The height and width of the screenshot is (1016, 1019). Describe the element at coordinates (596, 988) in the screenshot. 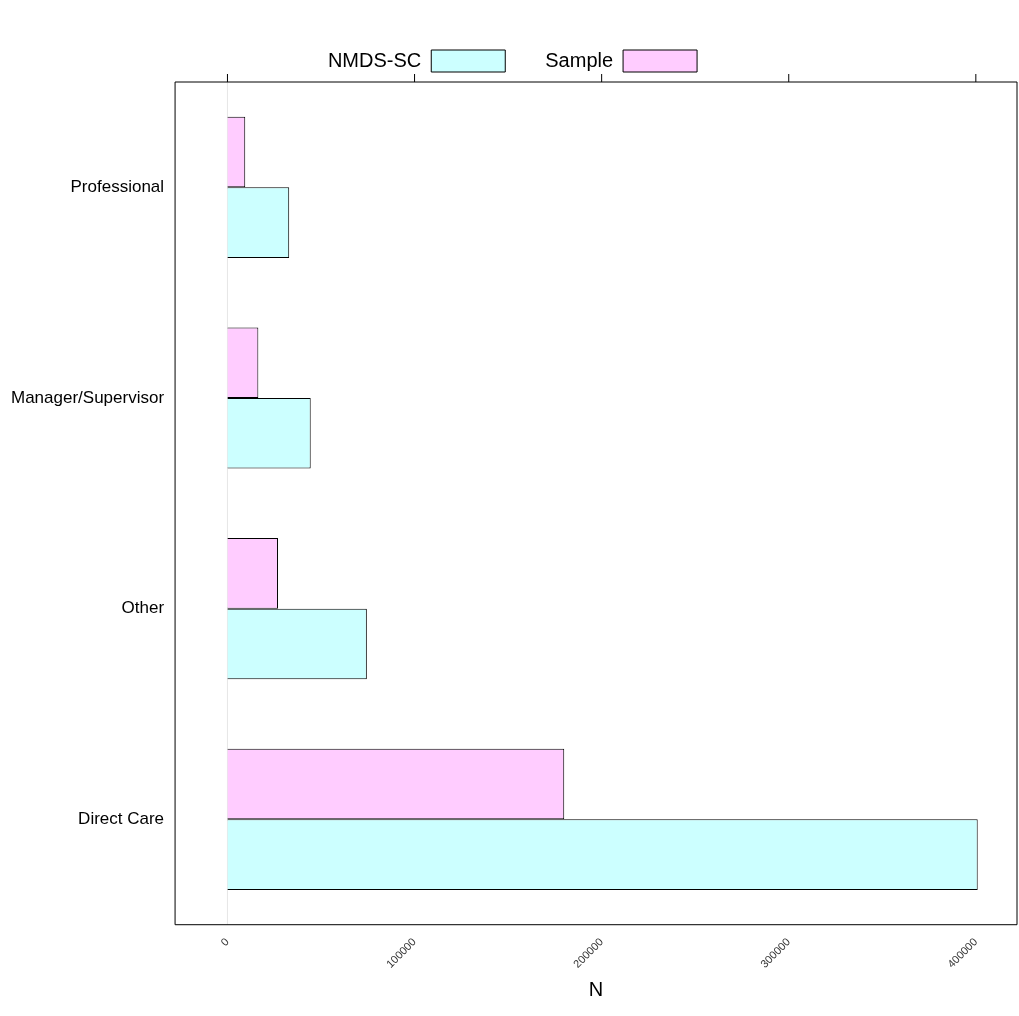

I see `x-axis-title: N` at that location.